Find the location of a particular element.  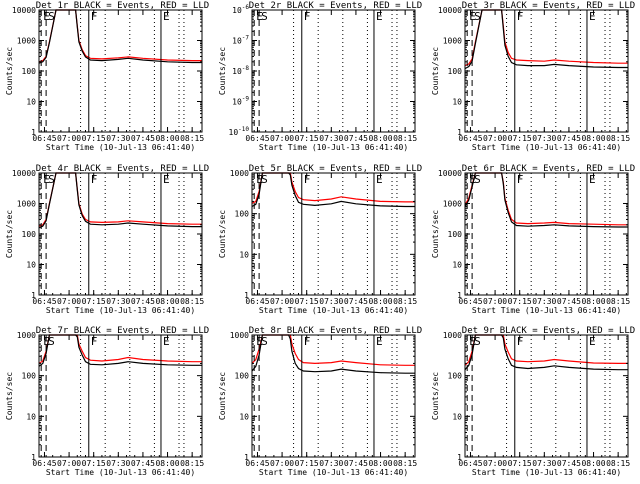

y-tick-label: 10⁻⁶ is located at coordinates (240, 9).